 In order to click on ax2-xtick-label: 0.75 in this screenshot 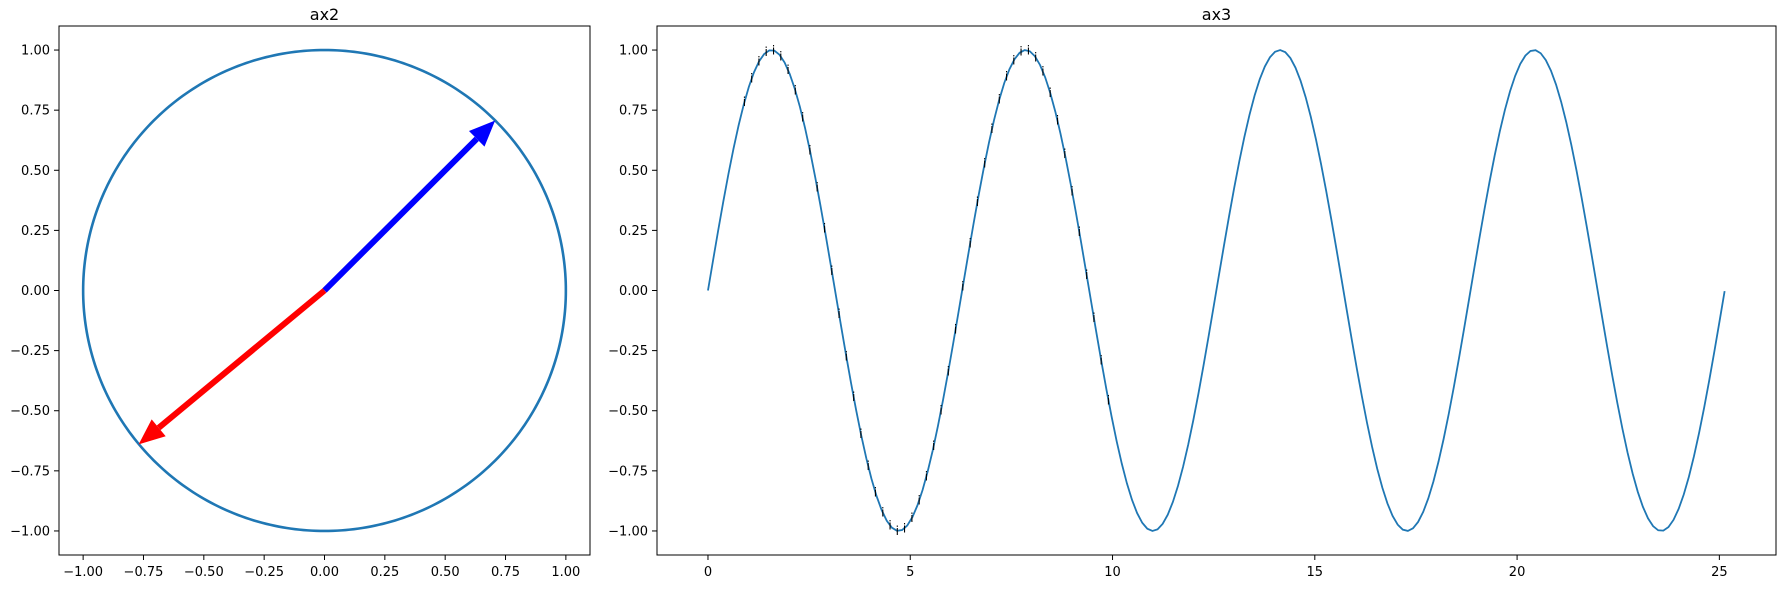, I will do `click(505, 572)`.